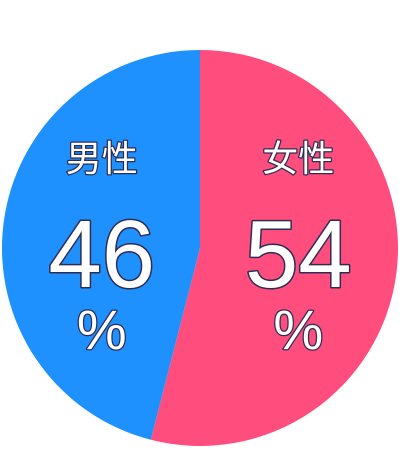 This screenshot has width=400, height=450. I want to click on slice-value-0: 54, so click(298, 254).